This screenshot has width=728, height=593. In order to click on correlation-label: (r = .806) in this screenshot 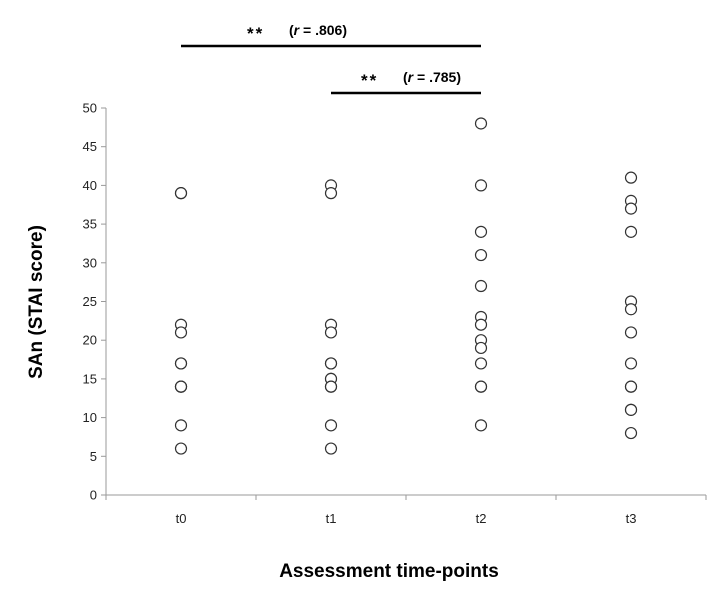, I will do `click(318, 30)`.